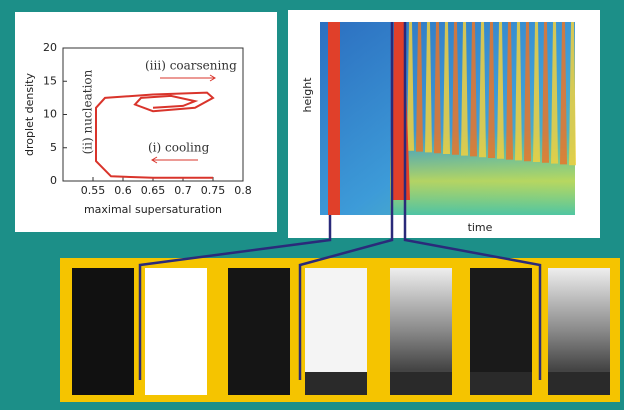 The width and height of the screenshot is (624, 414). What do you see at coordinates (53, 147) in the screenshot?
I see `y-tick-label: 5` at bounding box center [53, 147].